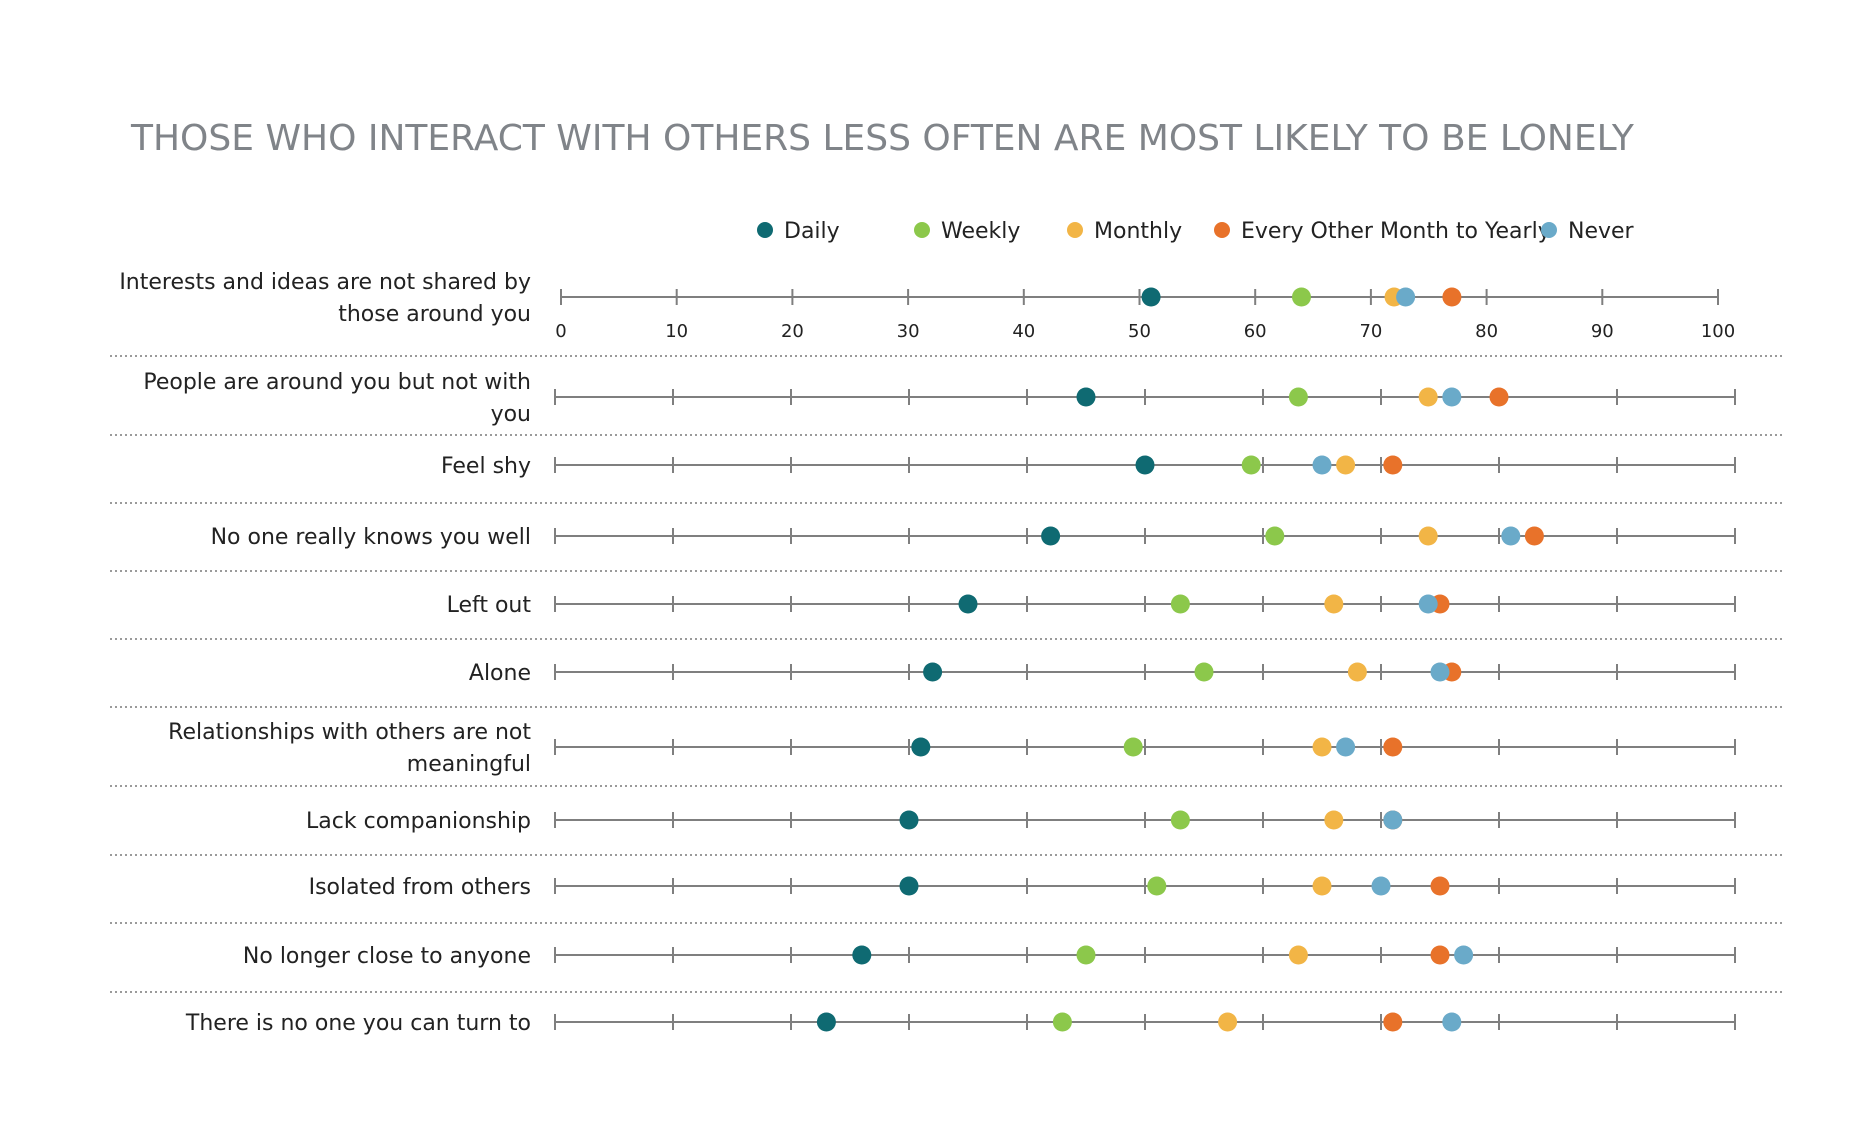 Image resolution: width=1876 pixels, height=1144 pixels. I want to click on legend-marker-monthly, so click(1075, 230).